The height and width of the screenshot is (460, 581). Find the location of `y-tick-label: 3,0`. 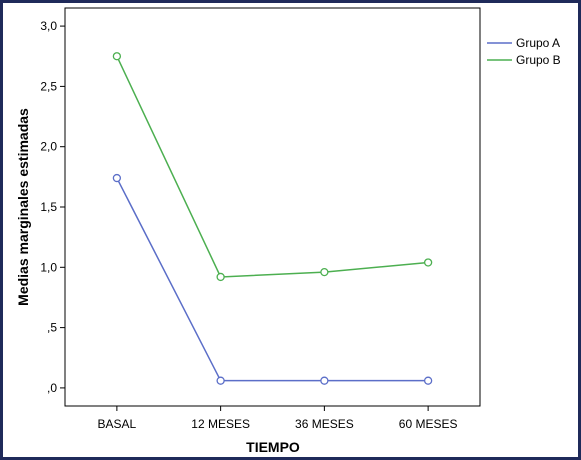

y-tick-label: 3,0 is located at coordinates (48, 26).